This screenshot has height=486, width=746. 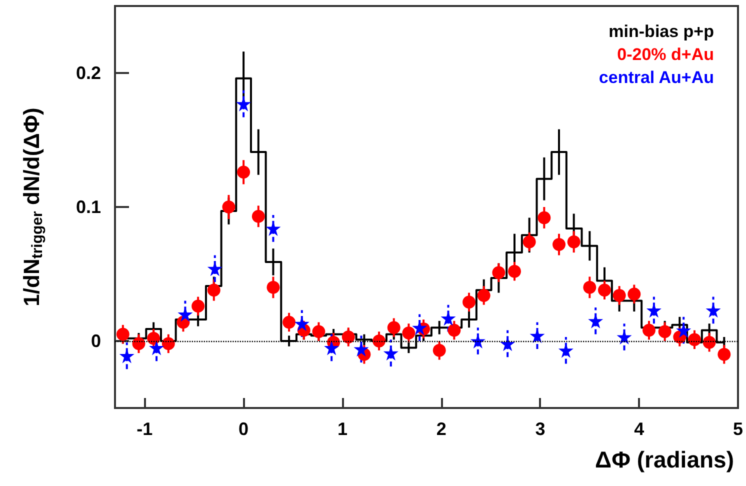 What do you see at coordinates (342, 429) in the screenshot?
I see `x-tick-label: 1` at bounding box center [342, 429].